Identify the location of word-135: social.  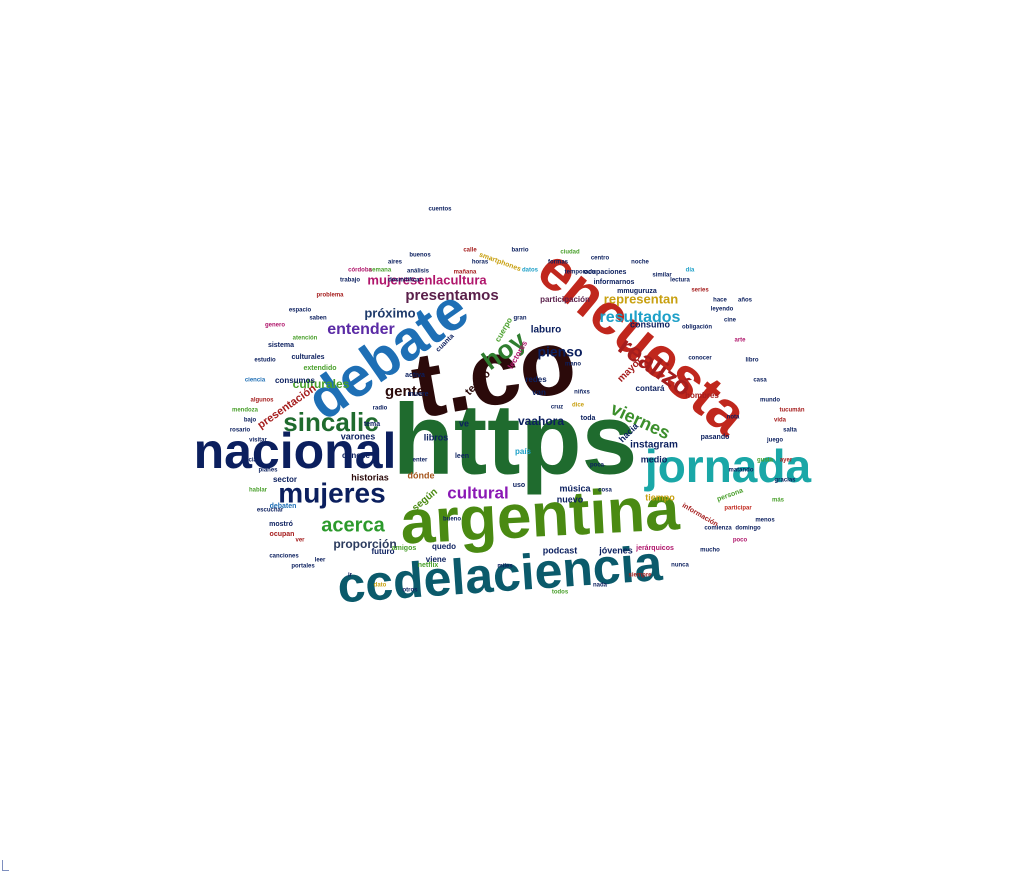
(249, 461).